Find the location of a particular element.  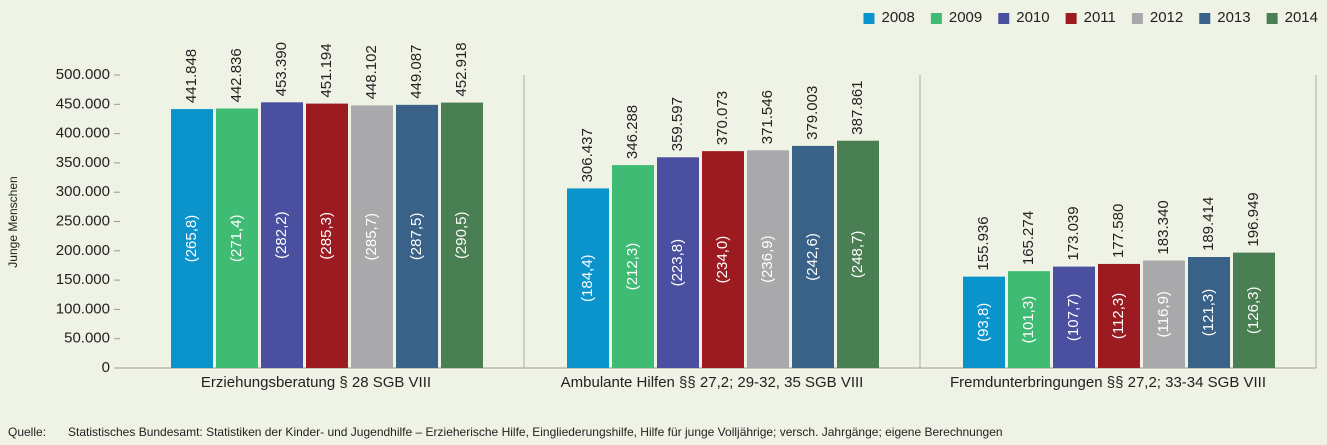

value-label: 183.340 is located at coordinates (1163, 227).